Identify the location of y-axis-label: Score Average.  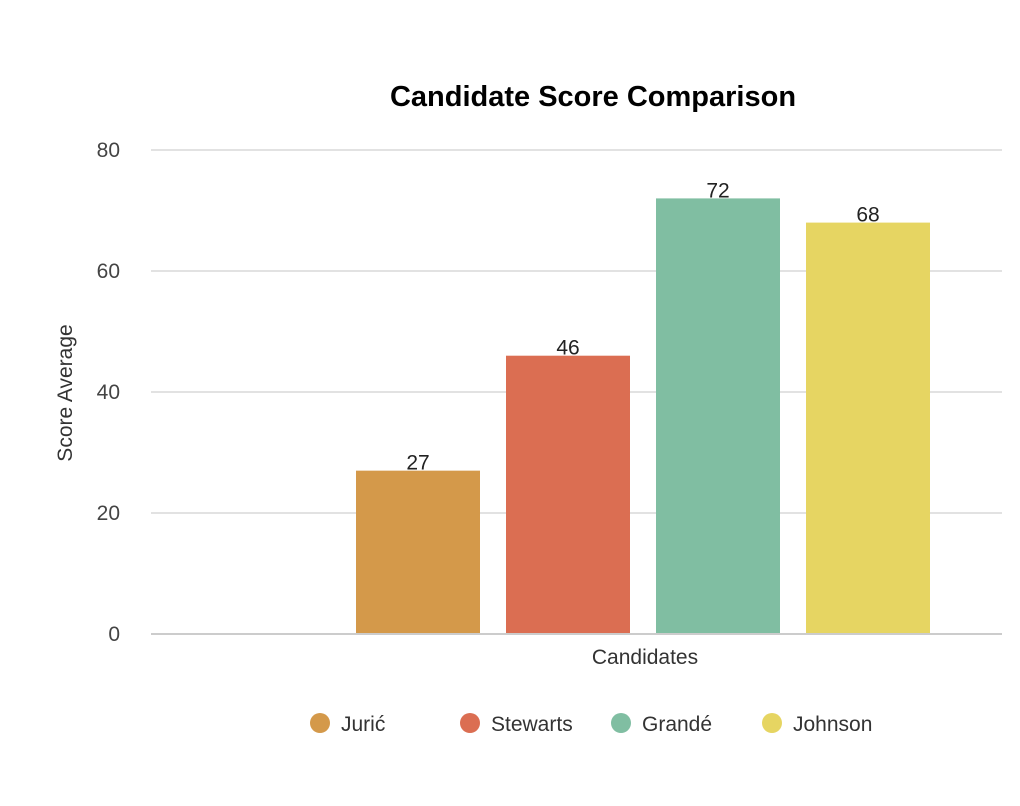
(65, 392).